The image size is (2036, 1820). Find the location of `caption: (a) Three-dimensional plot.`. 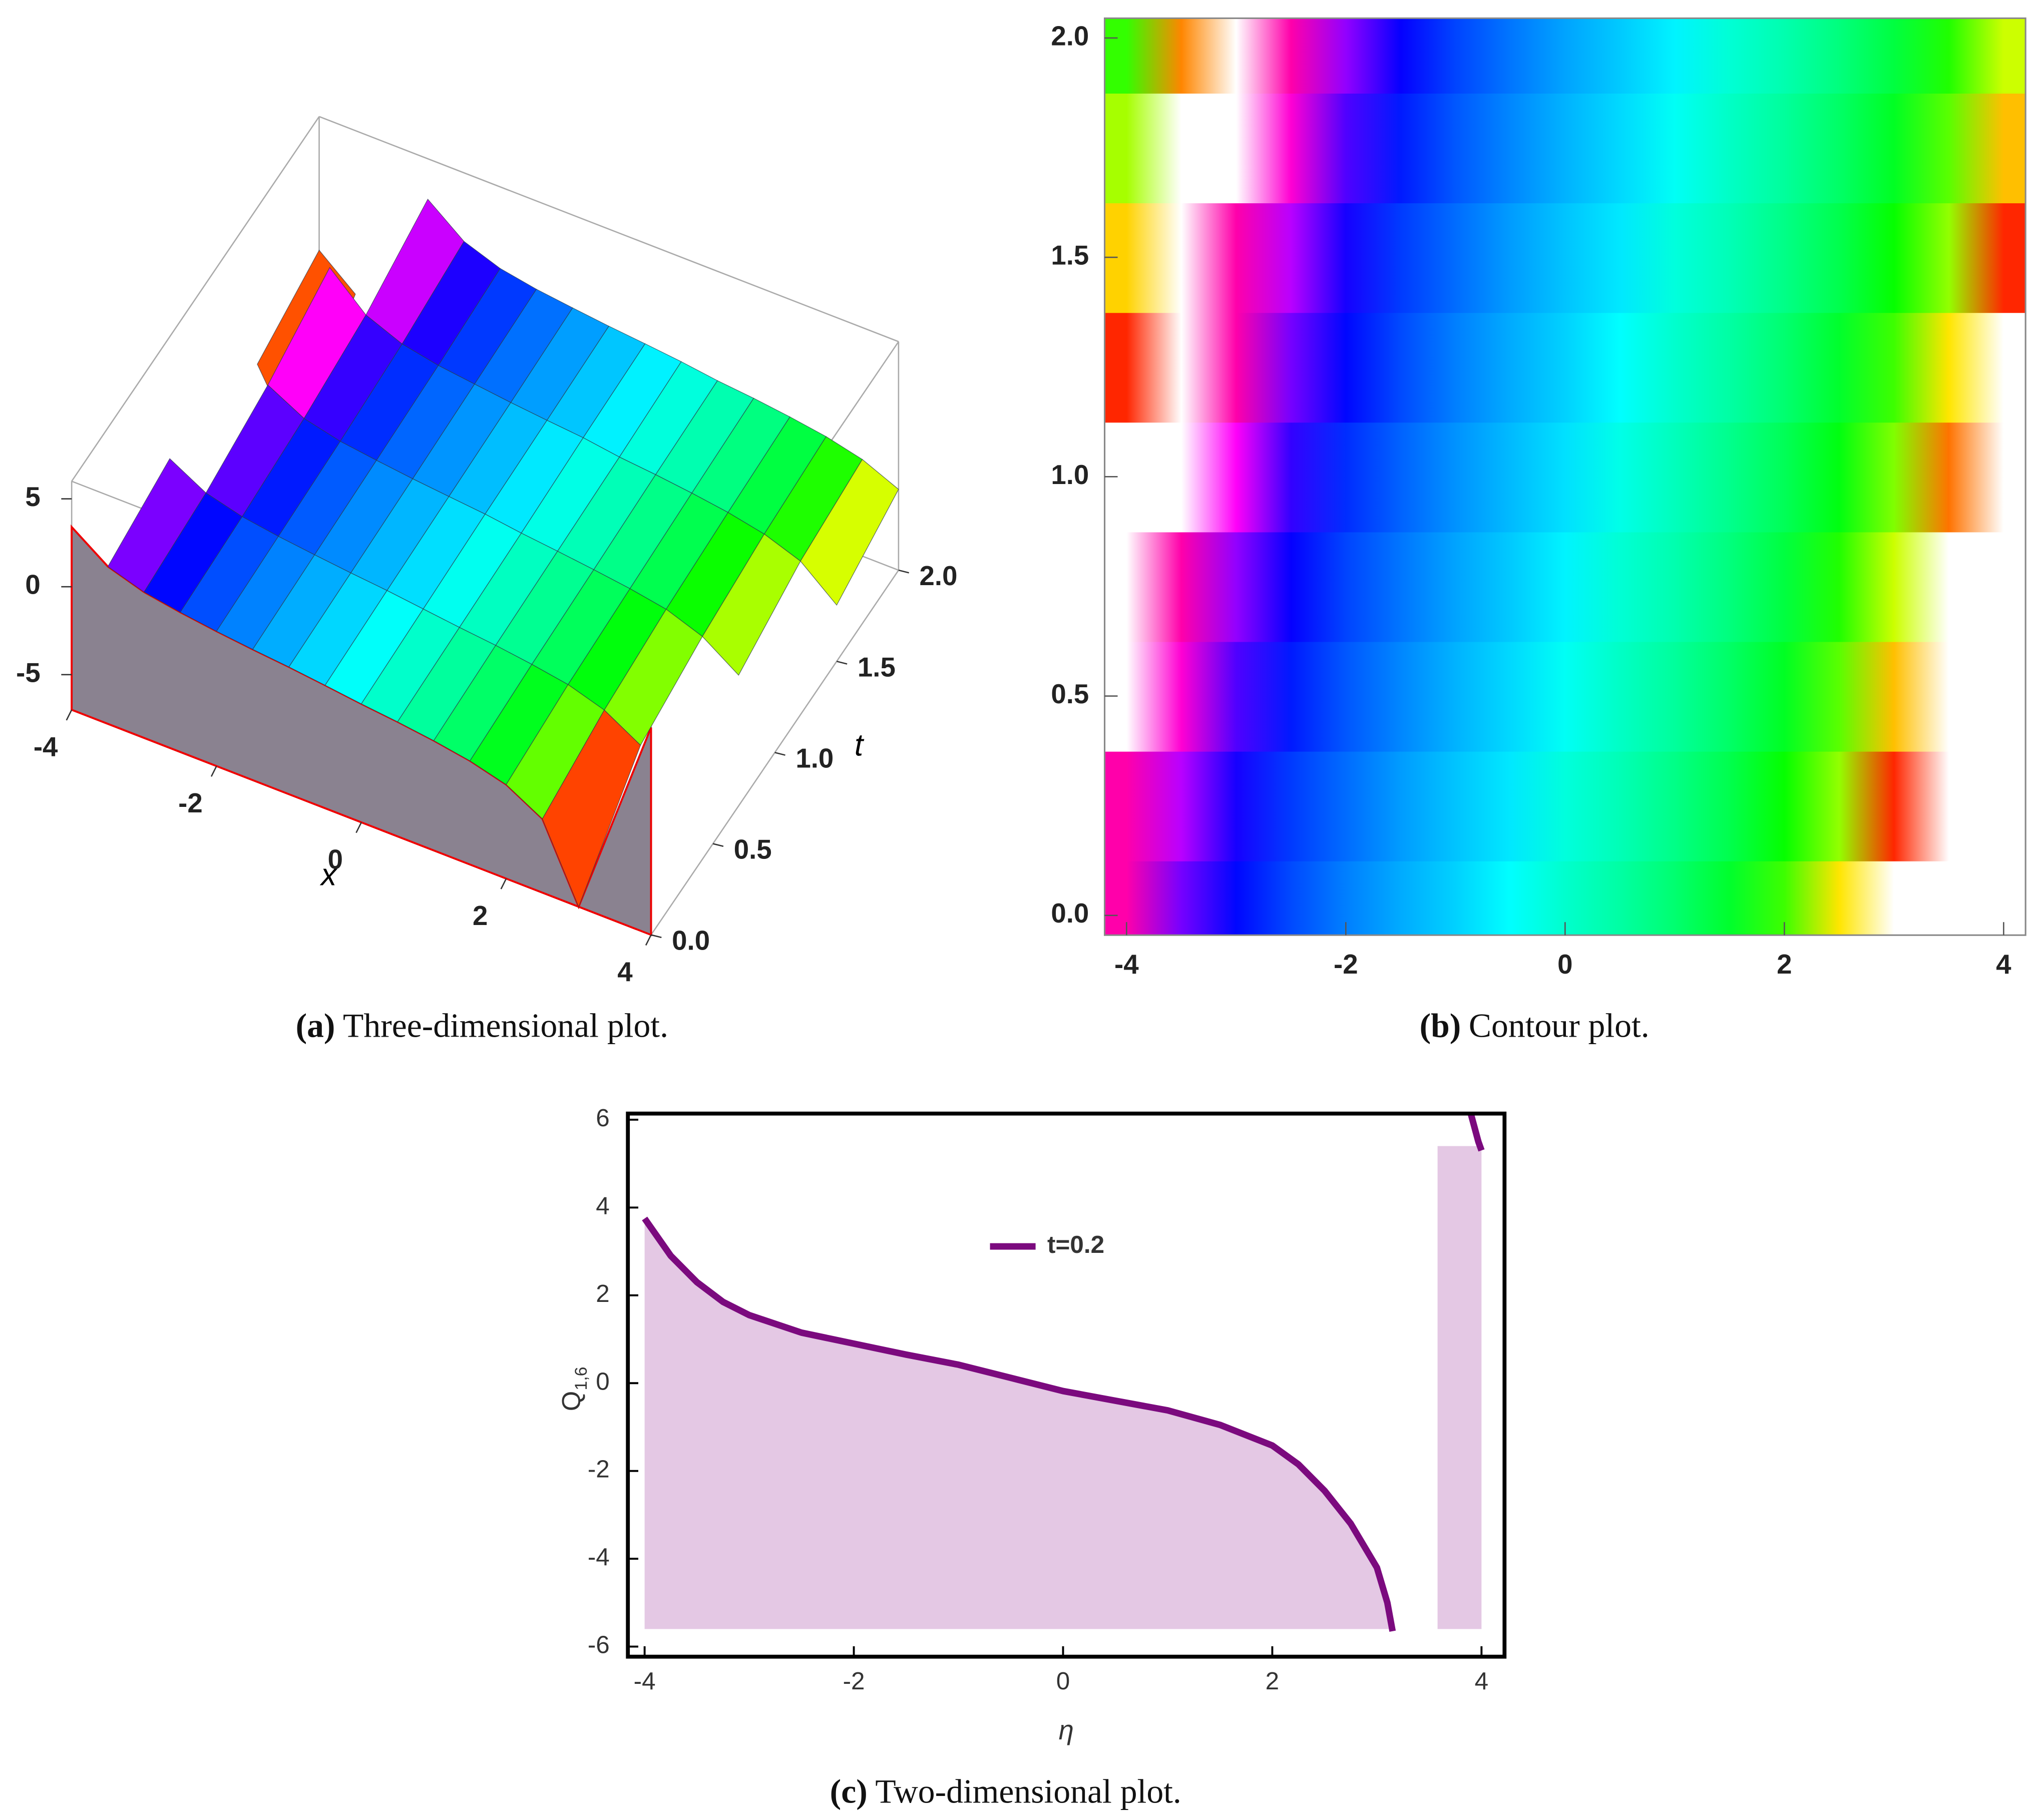

caption: (a) Three-dimensional plot. is located at coordinates (482, 1025).